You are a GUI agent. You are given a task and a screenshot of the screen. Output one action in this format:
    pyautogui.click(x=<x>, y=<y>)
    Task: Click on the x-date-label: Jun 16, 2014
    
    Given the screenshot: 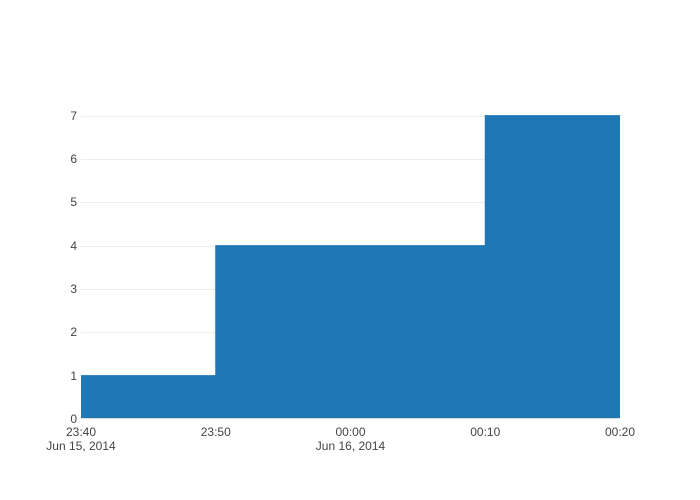 What is the action you would take?
    pyautogui.click(x=350, y=446)
    